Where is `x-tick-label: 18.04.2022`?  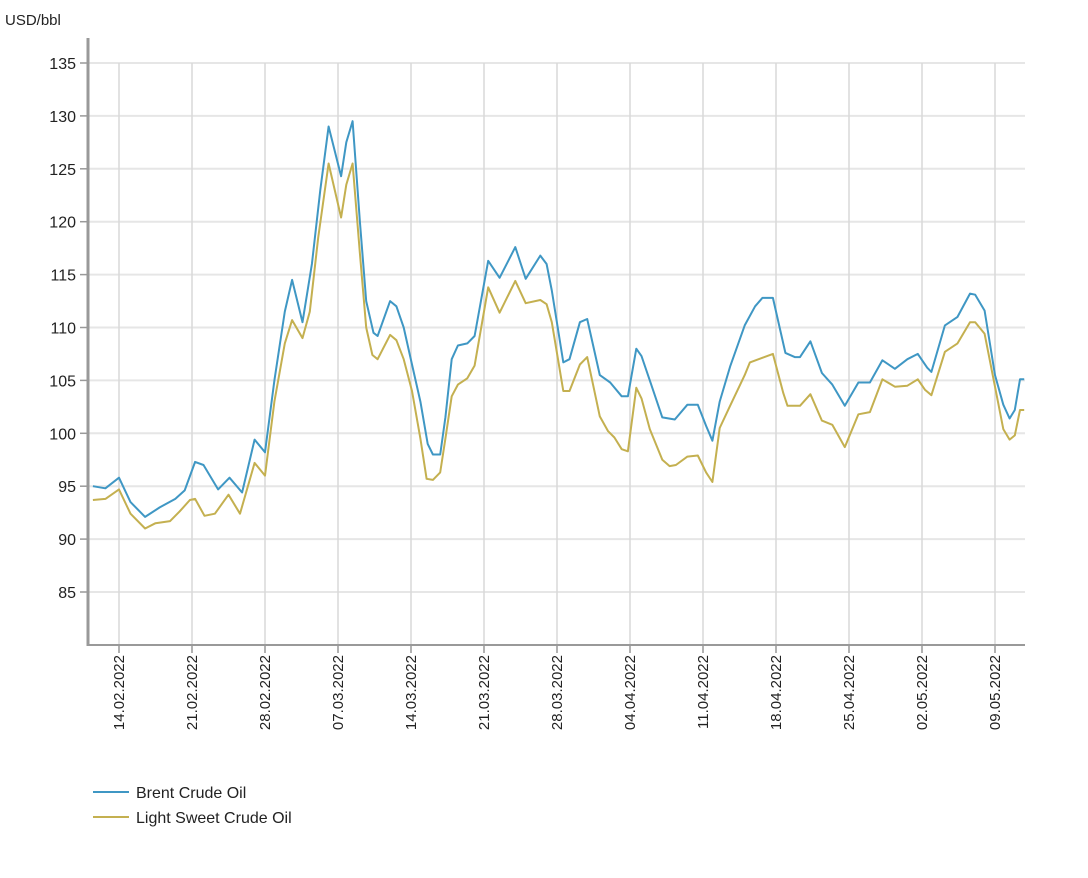
x-tick-label: 18.04.2022 is located at coordinates (776, 692).